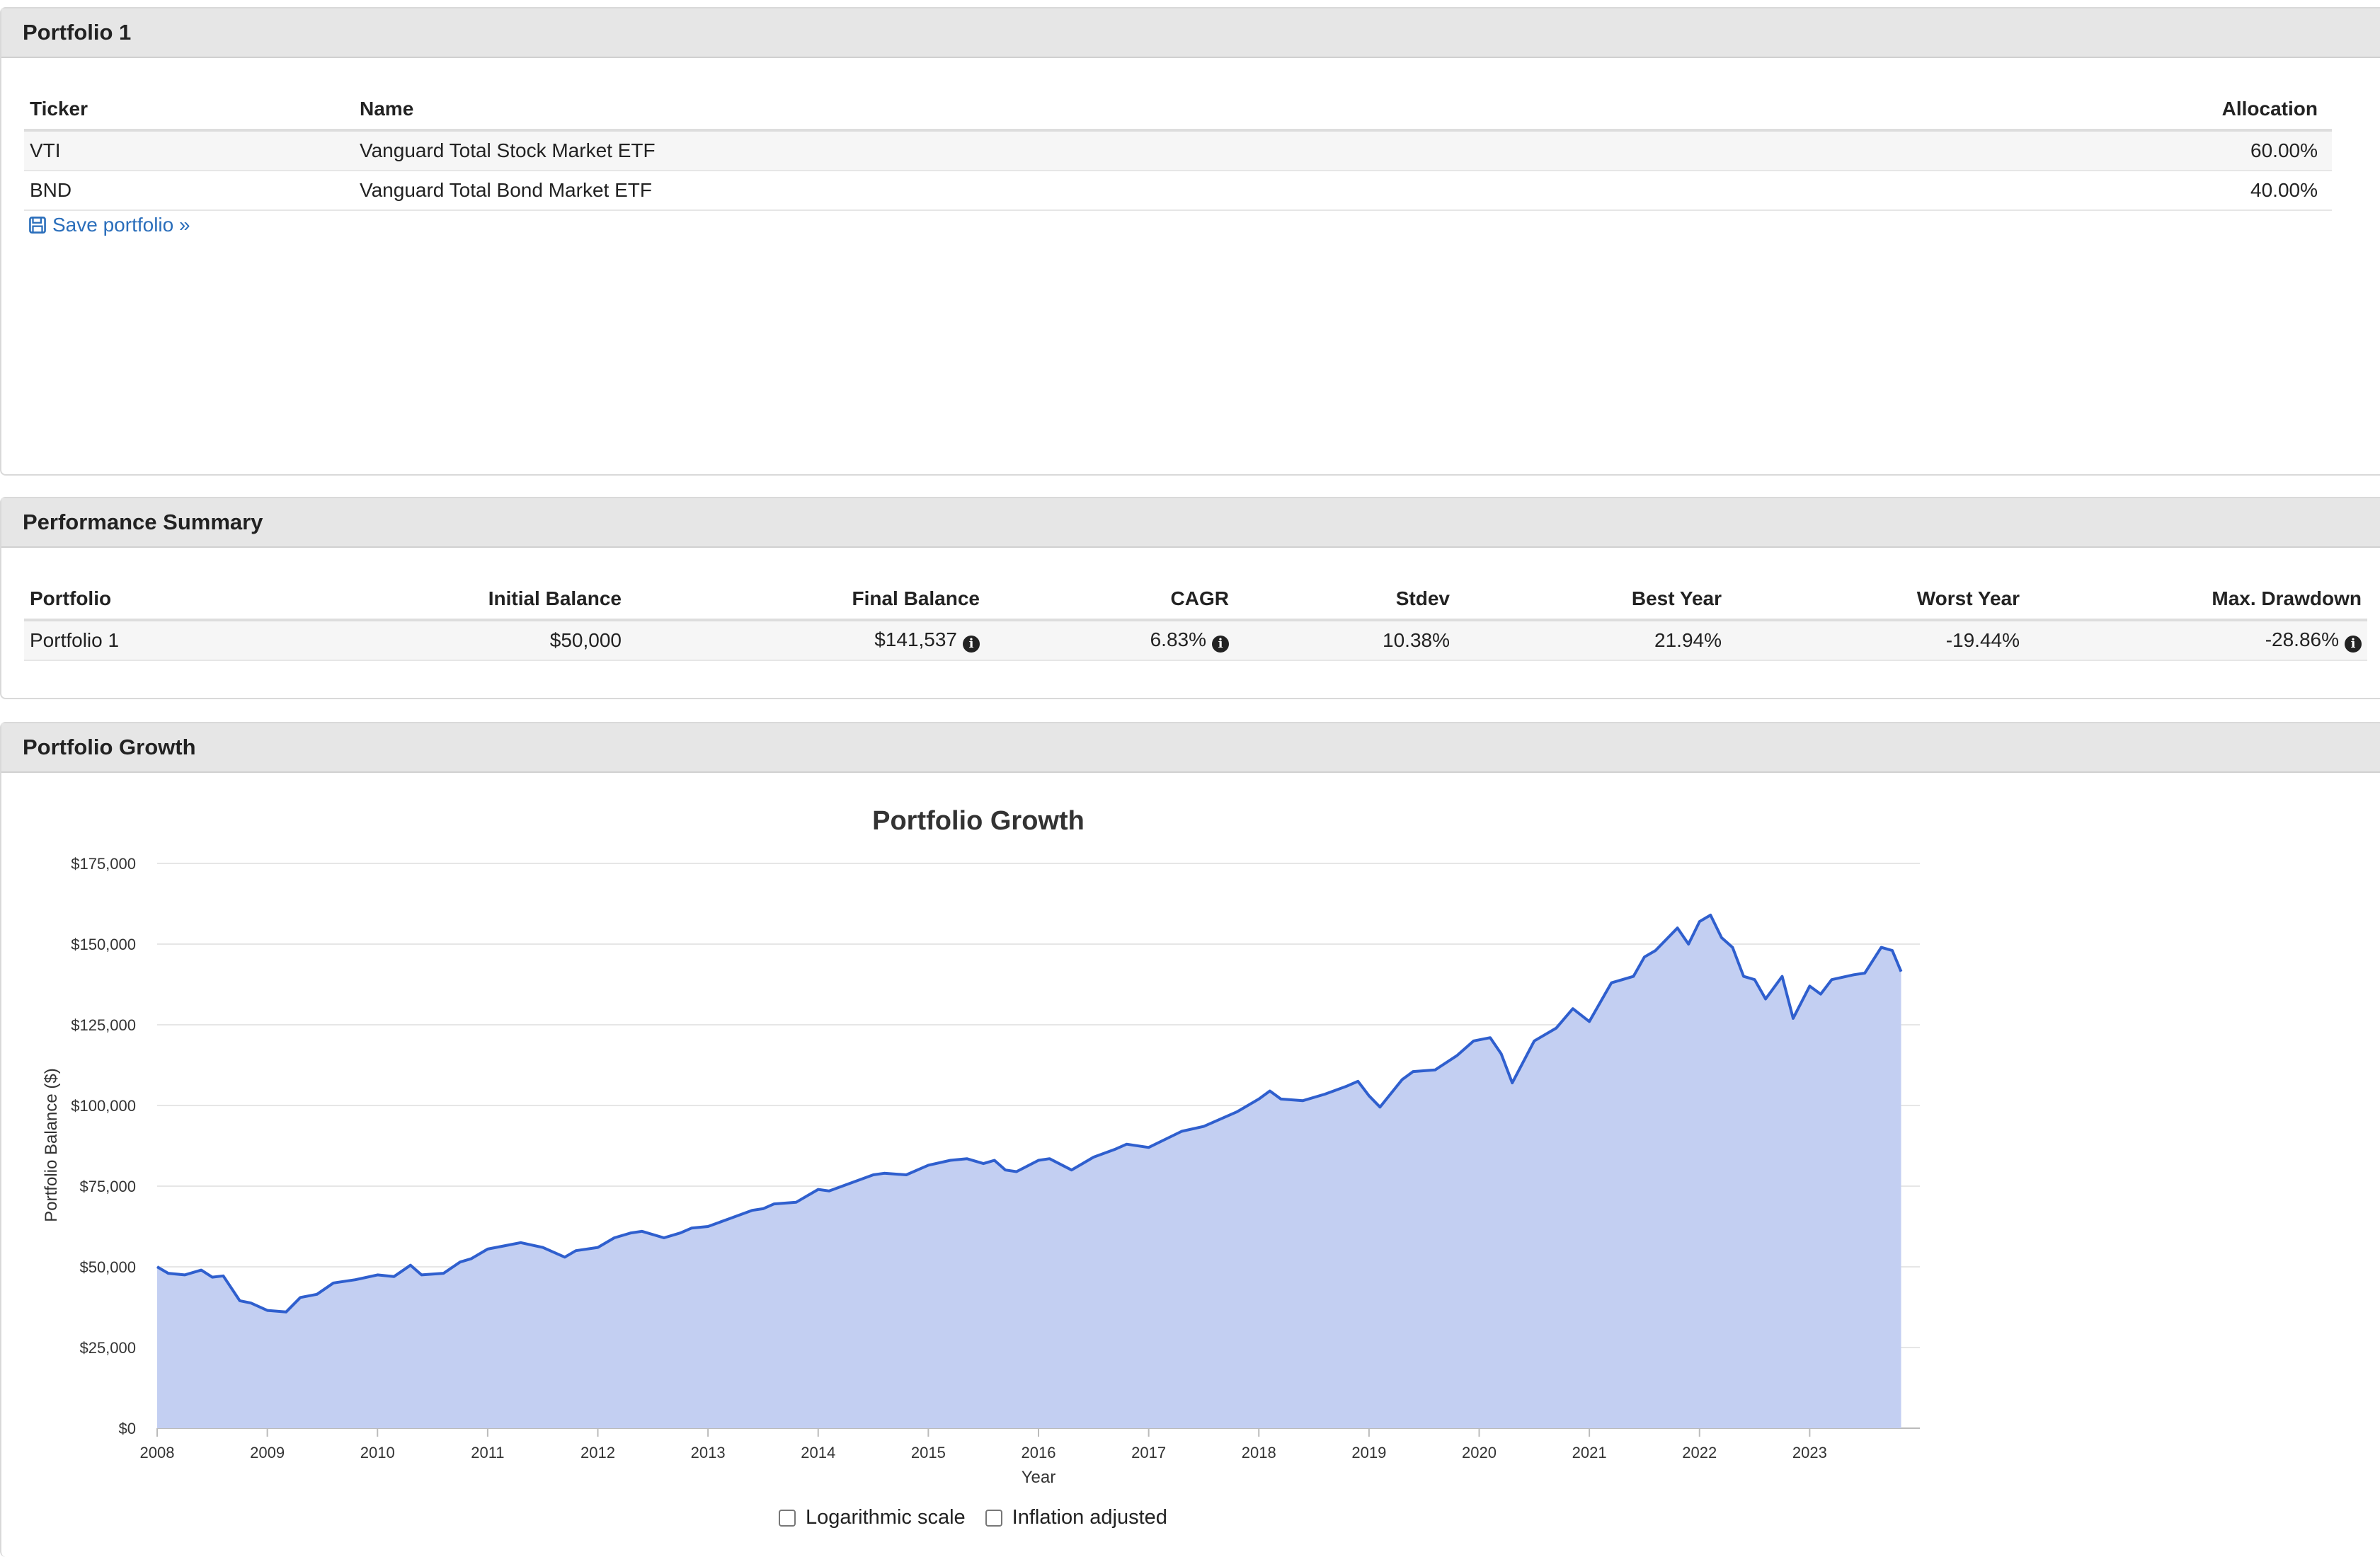 Image resolution: width=2380 pixels, height=1557 pixels. Describe the element at coordinates (1700, 1452) in the screenshot. I see `x-tick-label: 2022` at that location.